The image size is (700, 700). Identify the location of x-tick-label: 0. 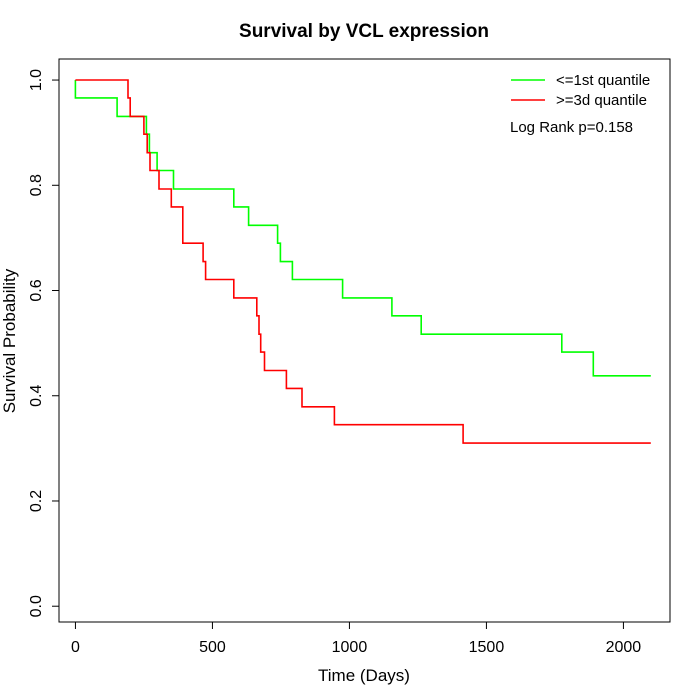
(75, 647).